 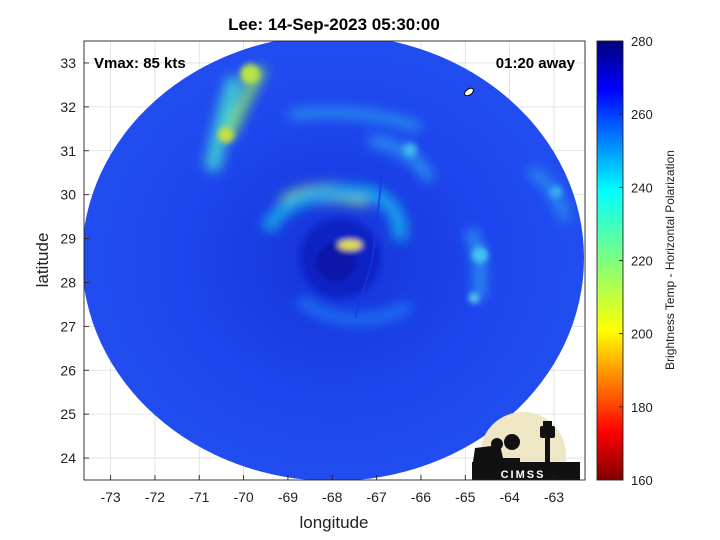 I want to click on colorbar-tick-label: 220, so click(x=642, y=261).